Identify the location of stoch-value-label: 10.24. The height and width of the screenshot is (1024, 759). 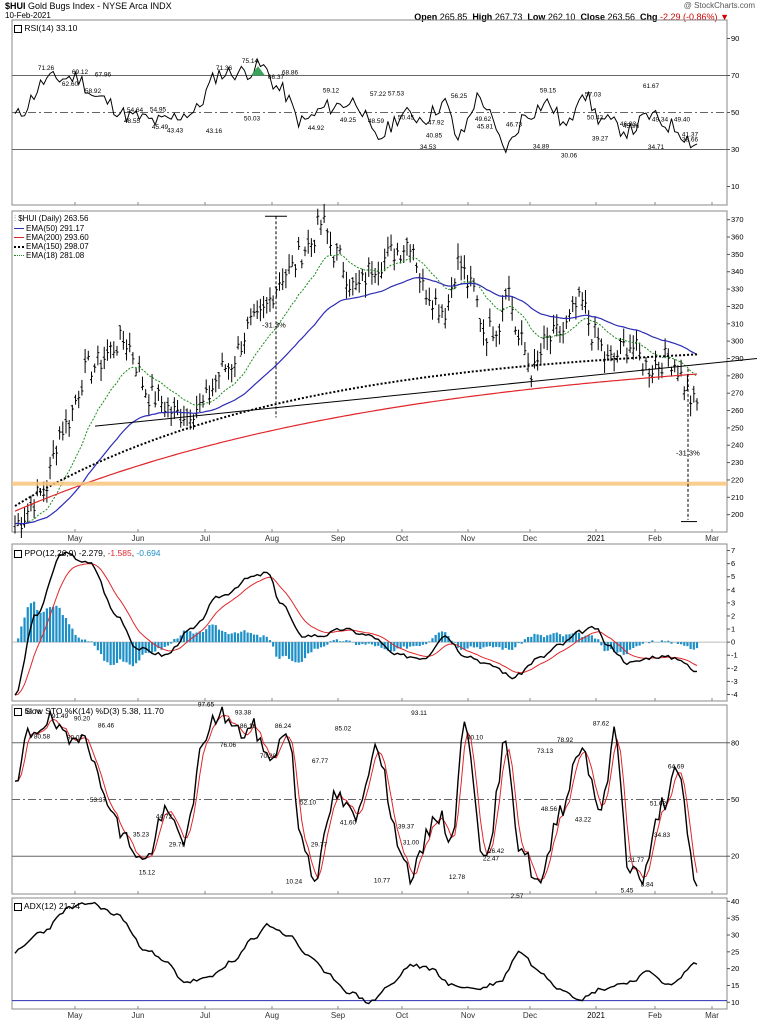
(294, 882).